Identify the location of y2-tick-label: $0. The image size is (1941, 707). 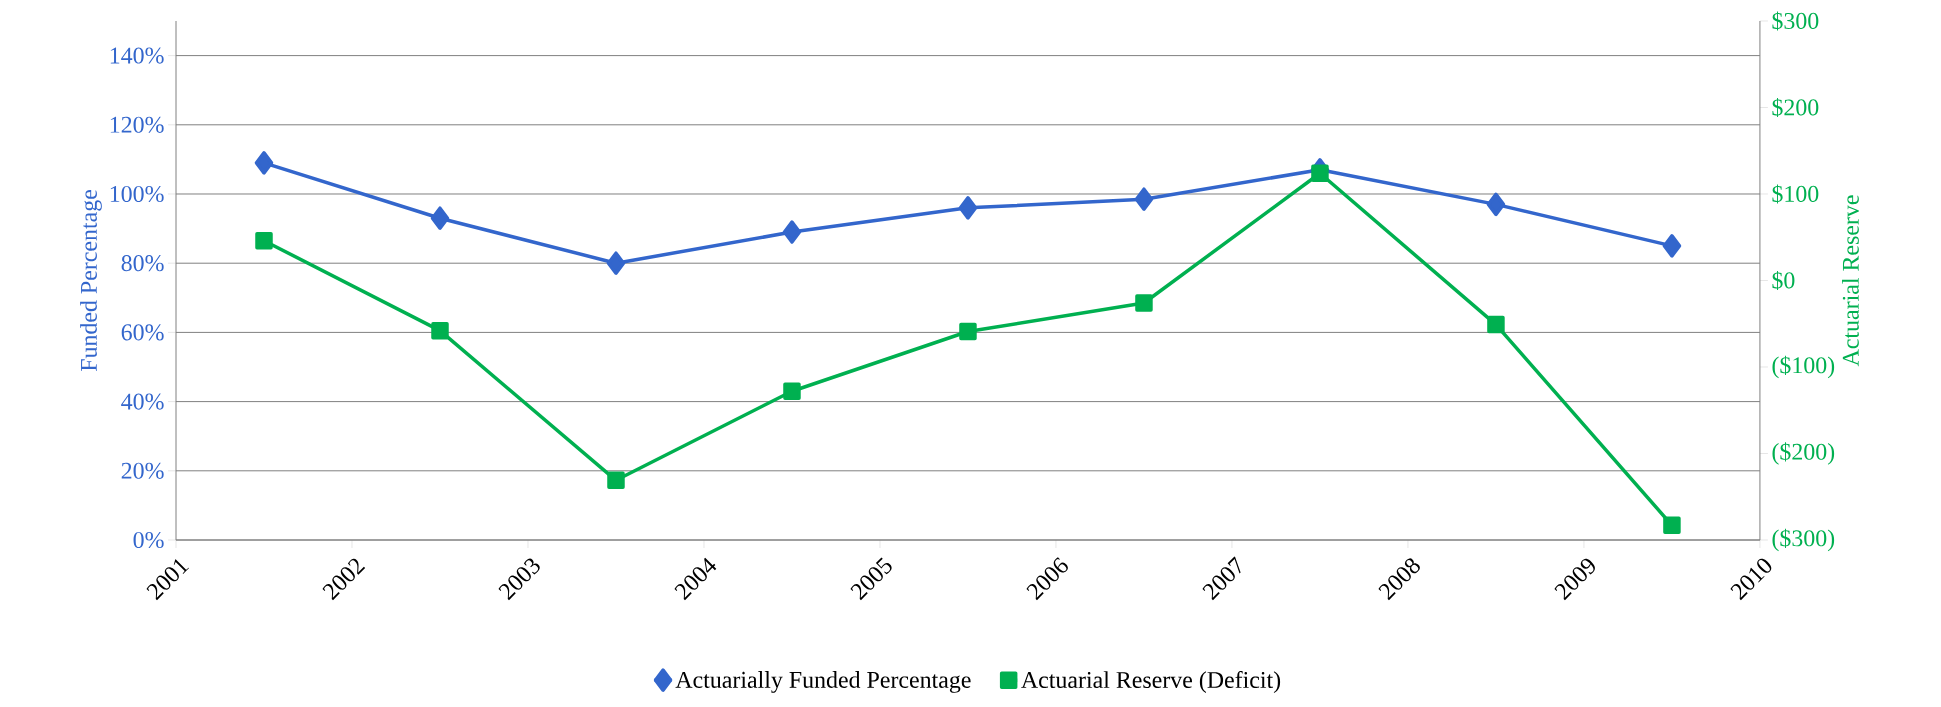
(1783, 280).